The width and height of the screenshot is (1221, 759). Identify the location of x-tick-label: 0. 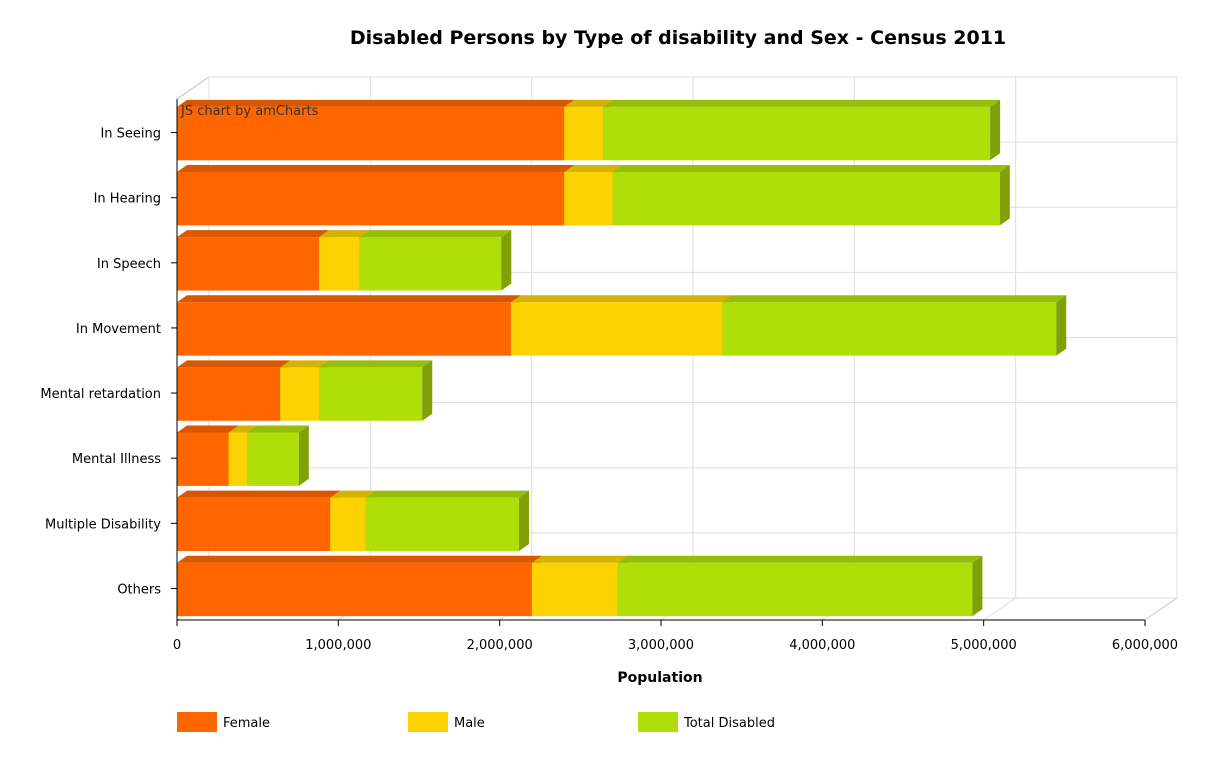
(177, 645).